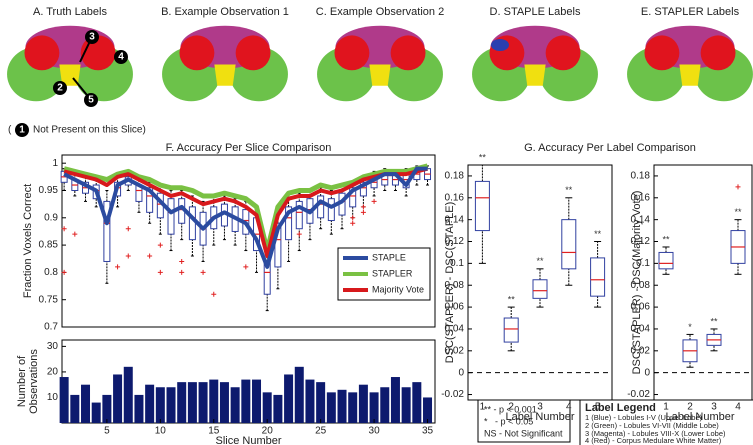 The width and height of the screenshot is (753, 445). Describe the element at coordinates (225, 12) in the screenshot. I see `panel-title: B. Example Observation 1` at that location.